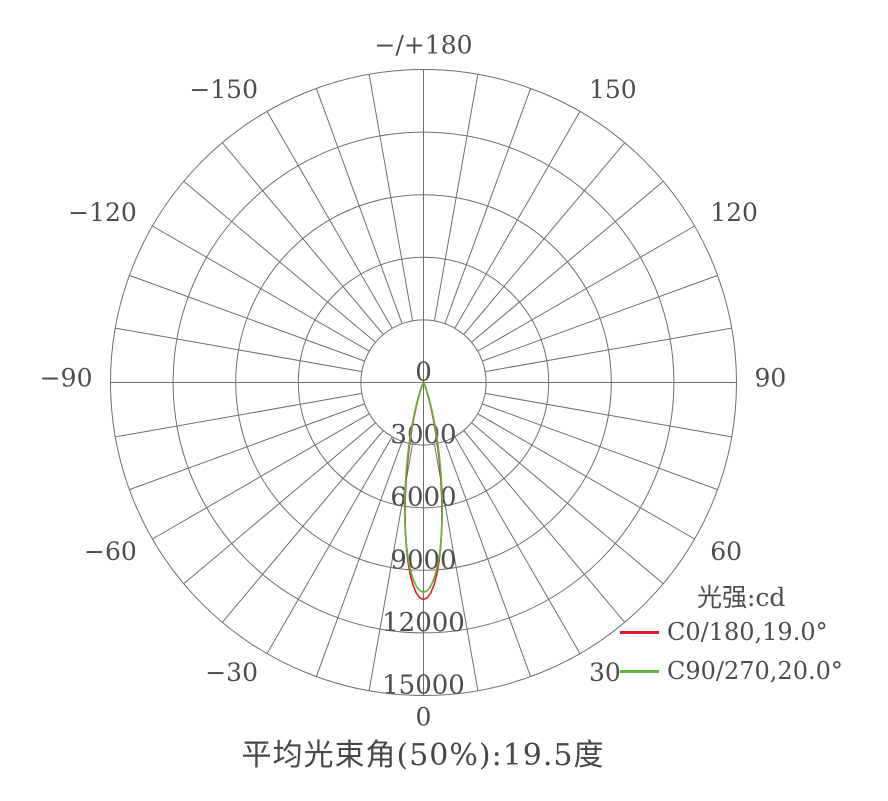  What do you see at coordinates (223, 89) in the screenshot?
I see `angle-tick-label: −150` at bounding box center [223, 89].